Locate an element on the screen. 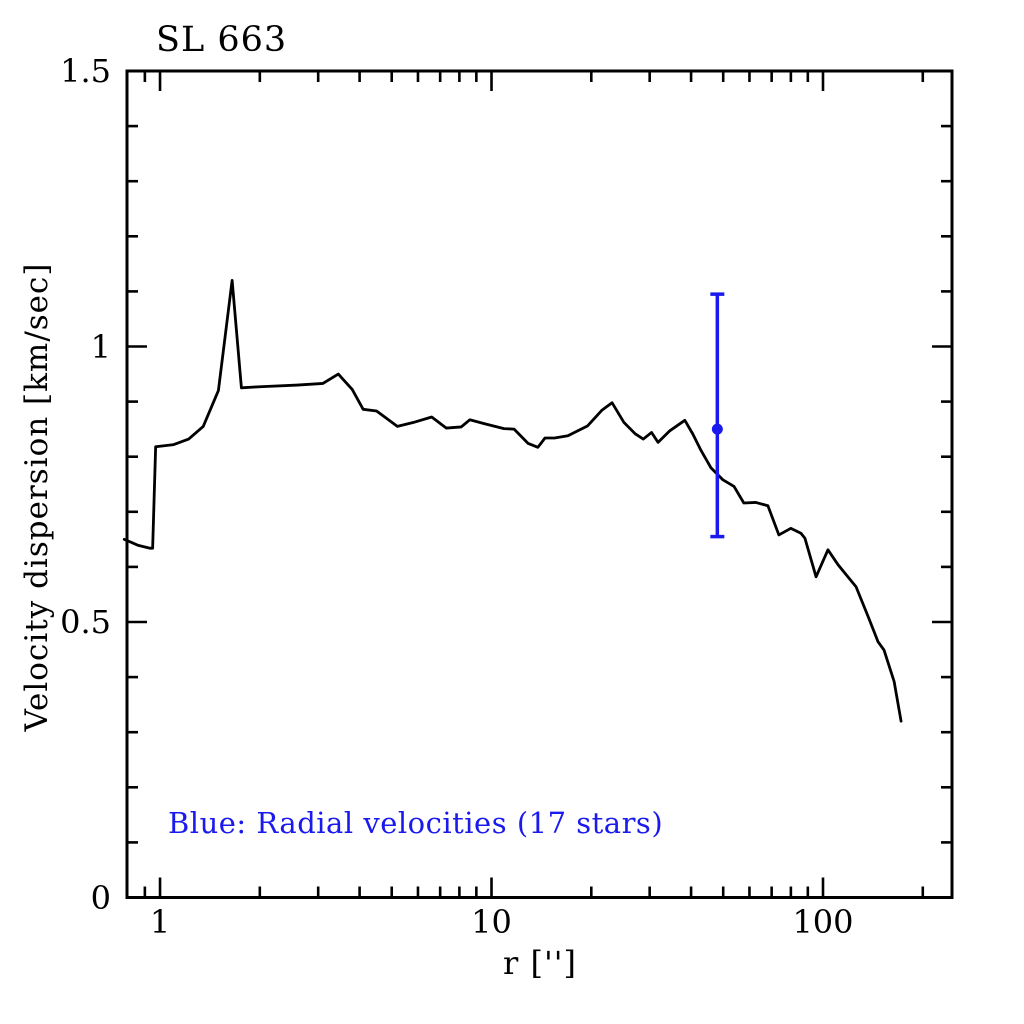 The image size is (1024, 1024). y-axis-label: Velocity dispersion [km/sec] is located at coordinates (37, 497).